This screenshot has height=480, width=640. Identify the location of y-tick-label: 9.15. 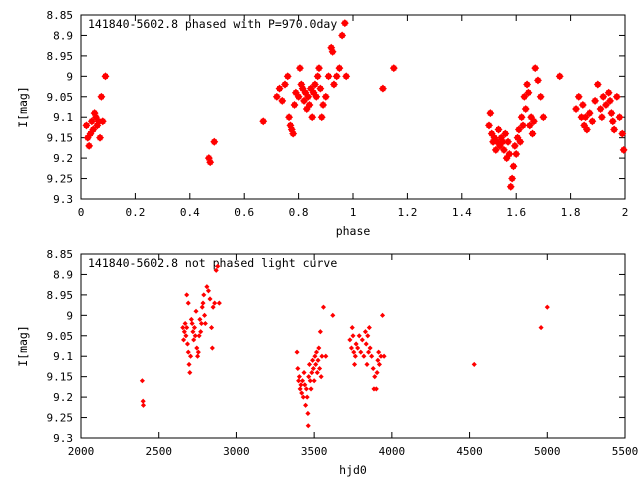
(60, 138).